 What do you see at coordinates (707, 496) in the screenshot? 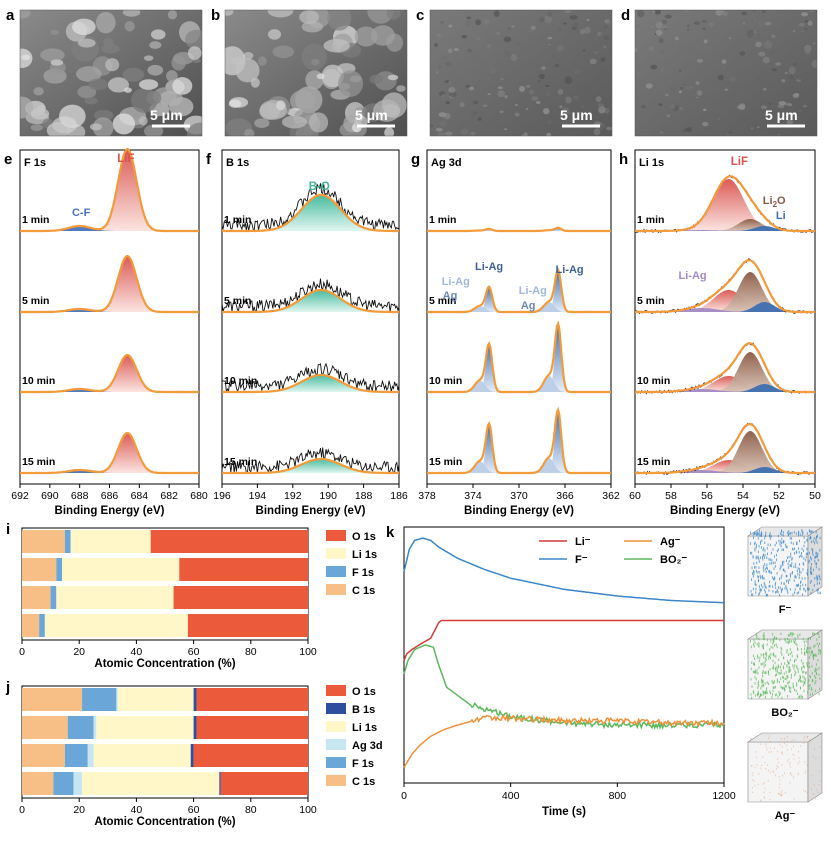
I see `x-tick-label: 56` at bounding box center [707, 496].